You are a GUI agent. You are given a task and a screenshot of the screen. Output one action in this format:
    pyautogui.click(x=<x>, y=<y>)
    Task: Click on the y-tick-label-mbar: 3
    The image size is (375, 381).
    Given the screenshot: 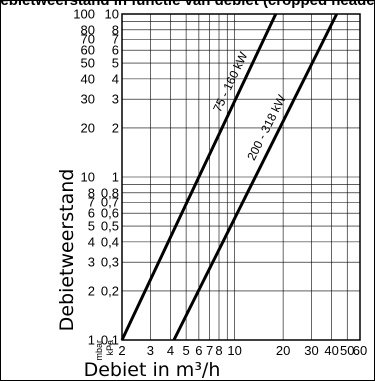 What is the action you would take?
    pyautogui.click(x=91, y=262)
    